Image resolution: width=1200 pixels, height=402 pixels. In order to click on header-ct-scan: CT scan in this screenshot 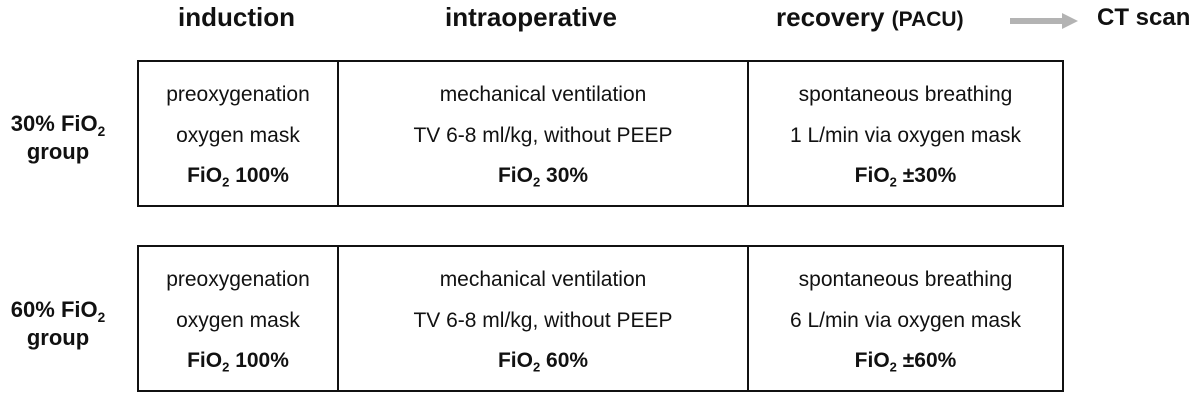, I will do `click(1144, 17)`.